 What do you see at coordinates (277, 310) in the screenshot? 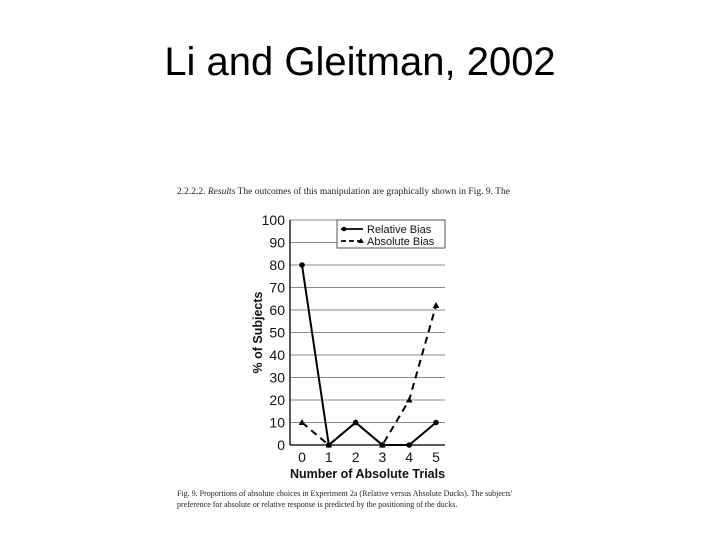
I see `y-tick-label: 60` at bounding box center [277, 310].